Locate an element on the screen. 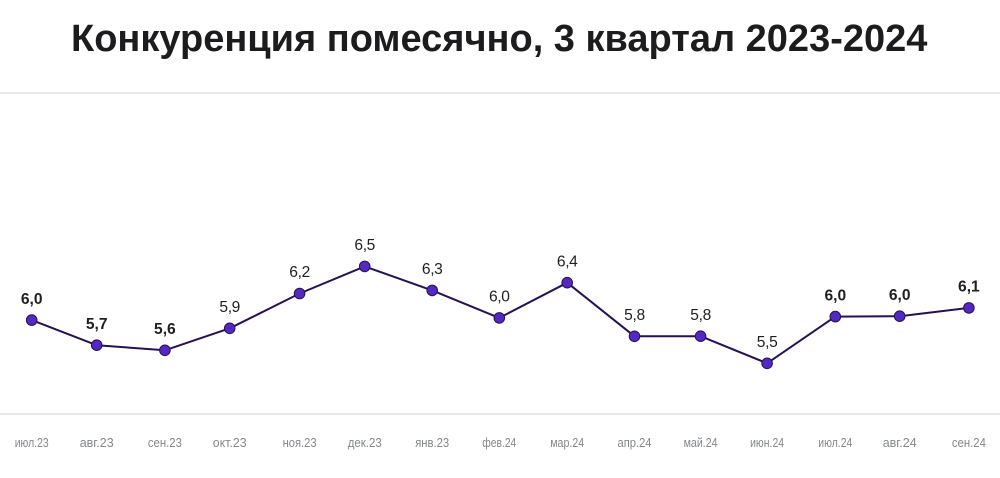 This screenshot has width=1000, height=478. svg-text: 6,1 is located at coordinates (969, 287).